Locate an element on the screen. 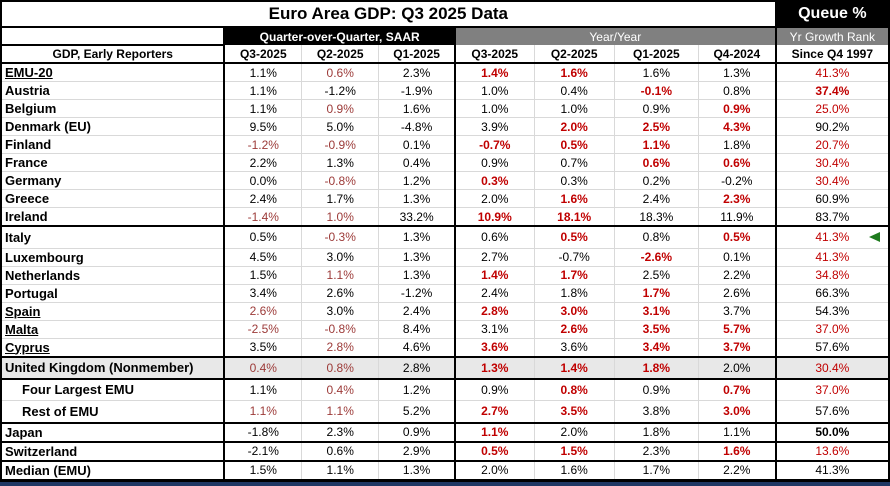  data-cell: -0.7% is located at coordinates (574, 257).